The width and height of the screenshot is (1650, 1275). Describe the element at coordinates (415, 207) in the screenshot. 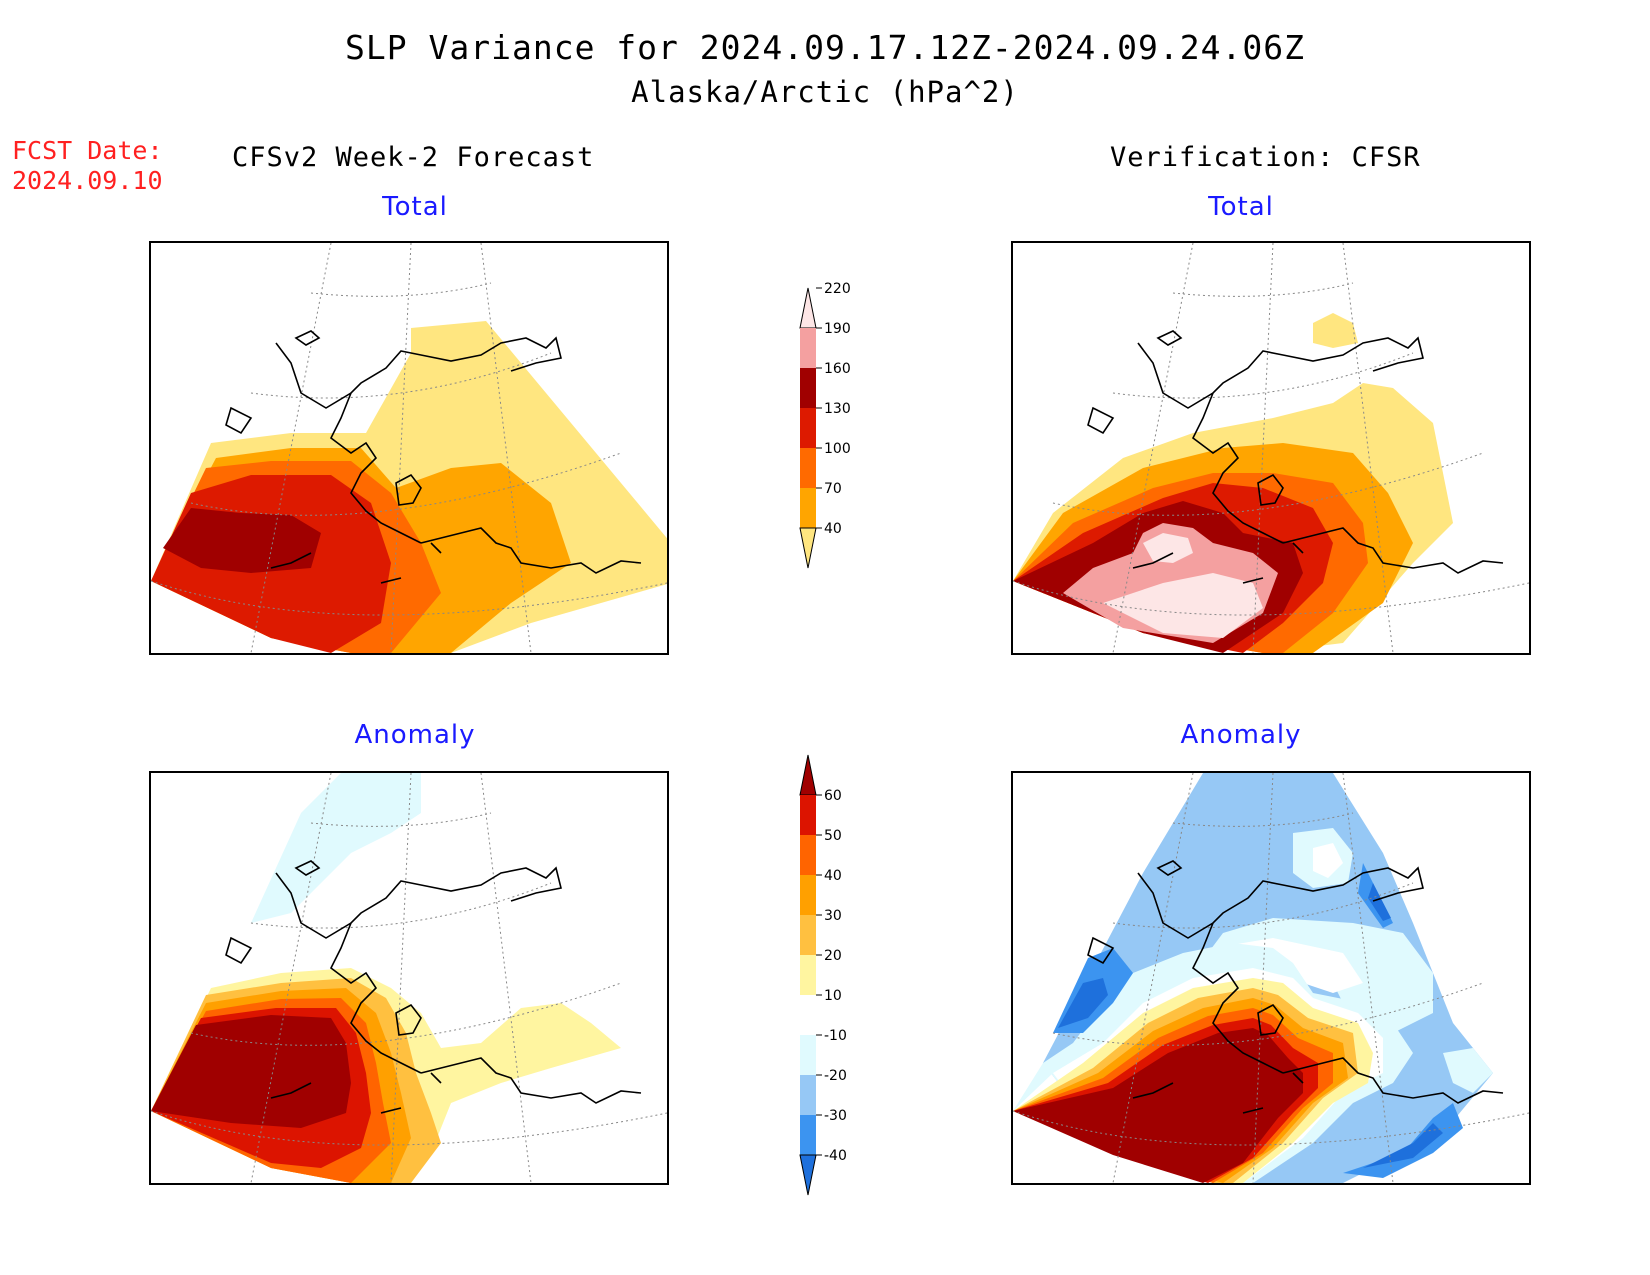

I see `panel-subtitle-forecast-total: Total` at that location.